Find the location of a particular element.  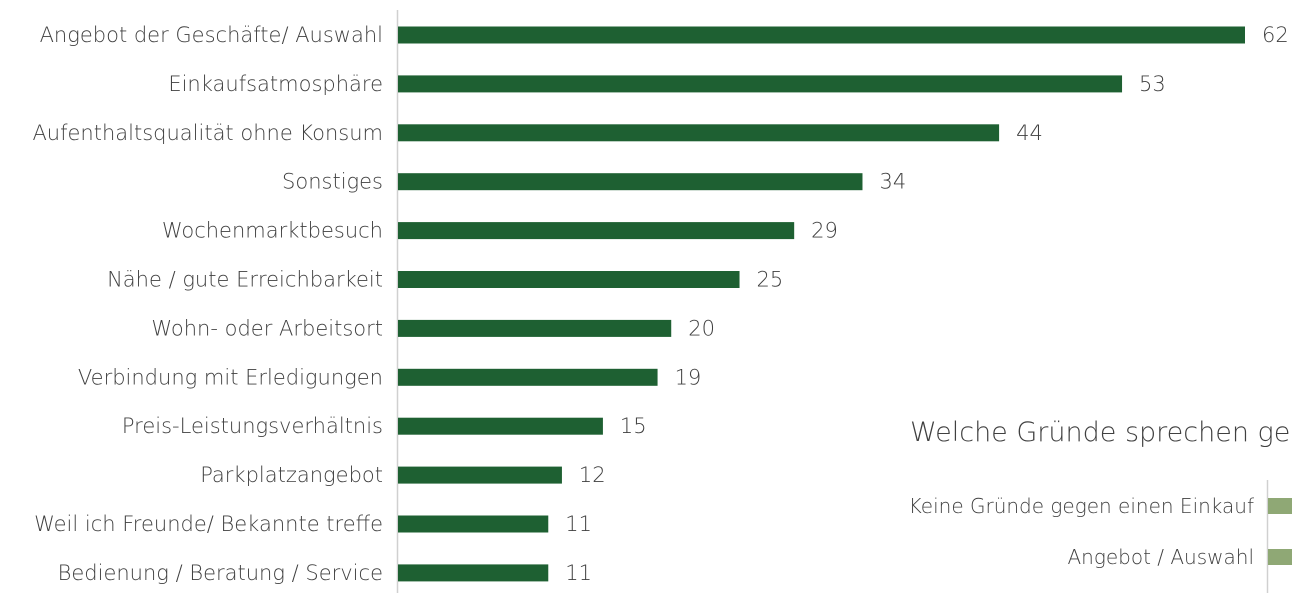

category-label: Aufenthaltsqualität ohne Konsum is located at coordinates (207, 133).